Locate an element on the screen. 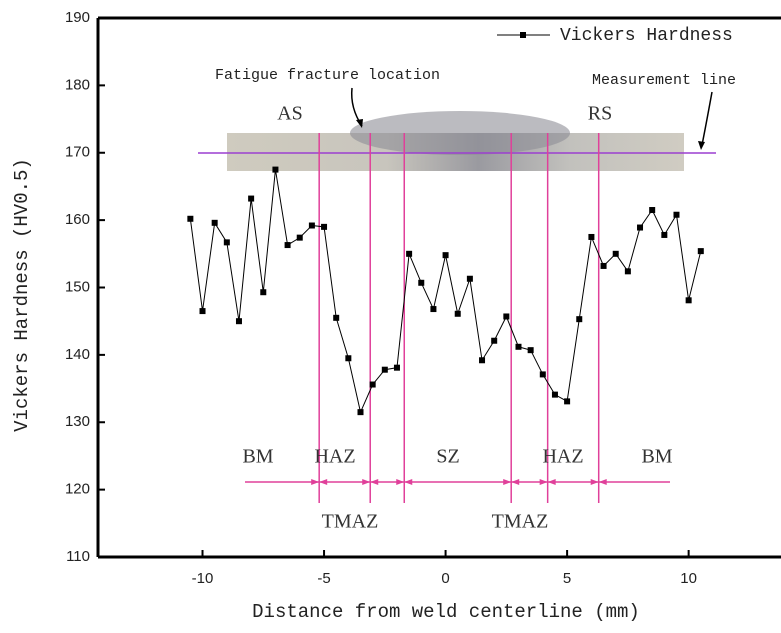 This screenshot has height=633, width=781. y-axis-label: Vickers Hardness (HV0.5) is located at coordinates (22, 295).